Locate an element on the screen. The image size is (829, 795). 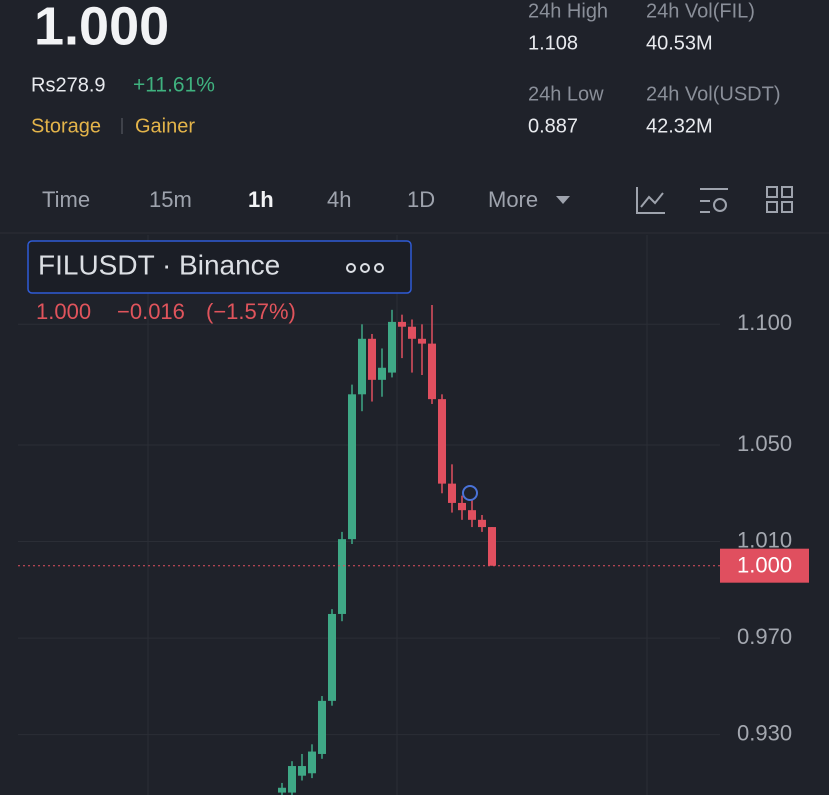
stat-label: 24h Vol(USDT) is located at coordinates (713, 94).